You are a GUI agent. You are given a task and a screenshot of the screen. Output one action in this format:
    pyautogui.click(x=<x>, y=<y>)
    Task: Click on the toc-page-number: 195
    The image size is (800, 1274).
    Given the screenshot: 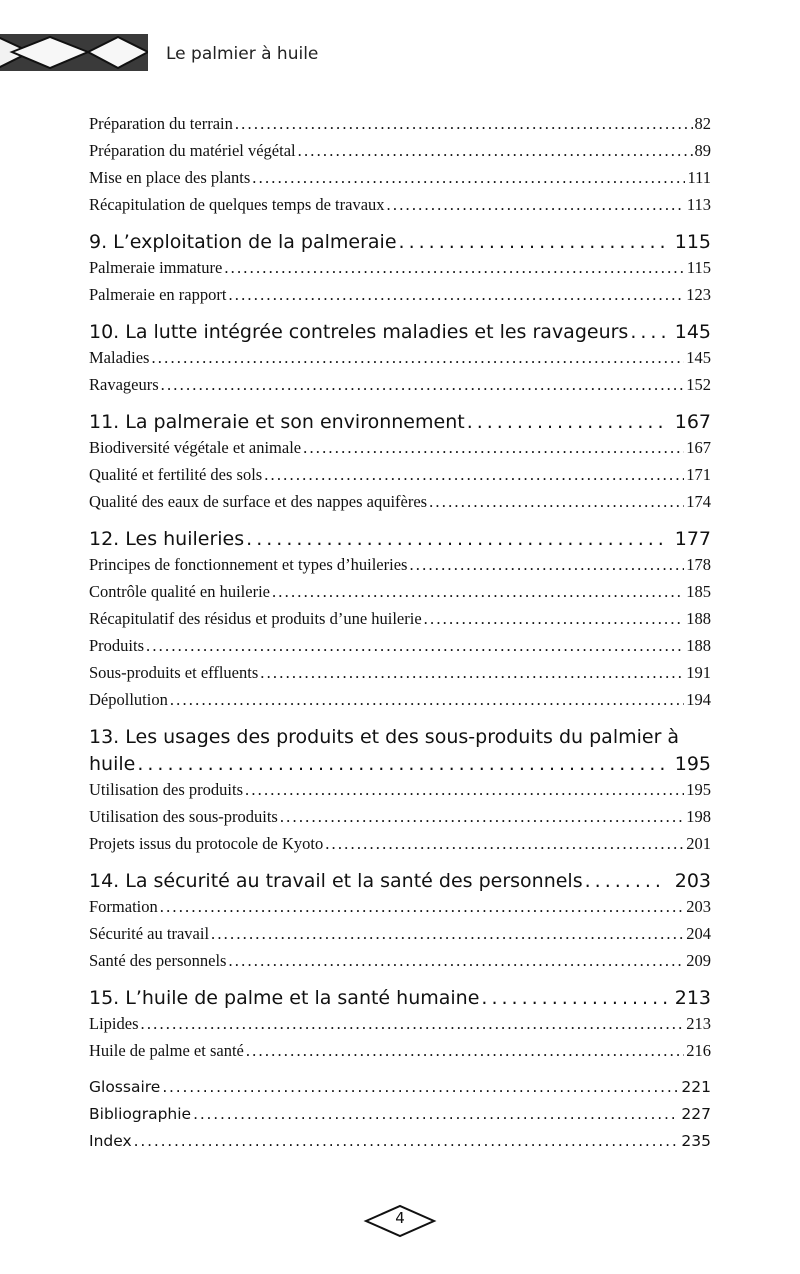 What is the action you would take?
    pyautogui.click(x=698, y=789)
    